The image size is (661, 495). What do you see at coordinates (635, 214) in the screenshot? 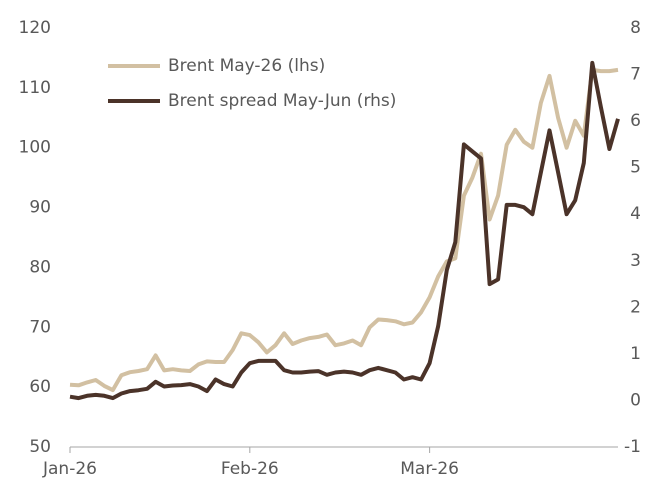
I see `y2-tick-label: 4` at bounding box center [635, 214].